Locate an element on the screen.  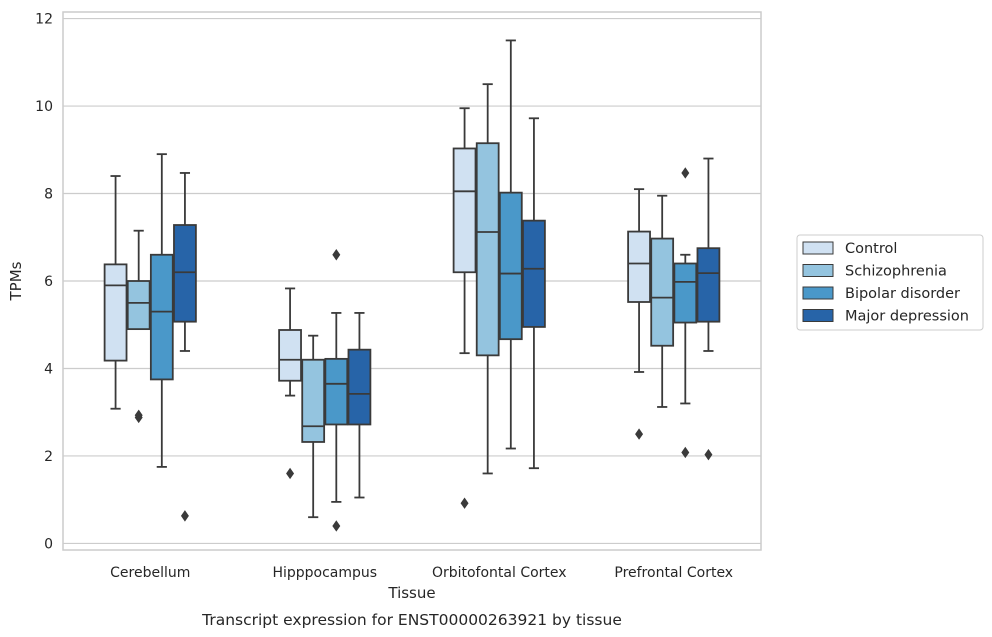
x-tick-label: Hipppocampus is located at coordinates (324, 573).